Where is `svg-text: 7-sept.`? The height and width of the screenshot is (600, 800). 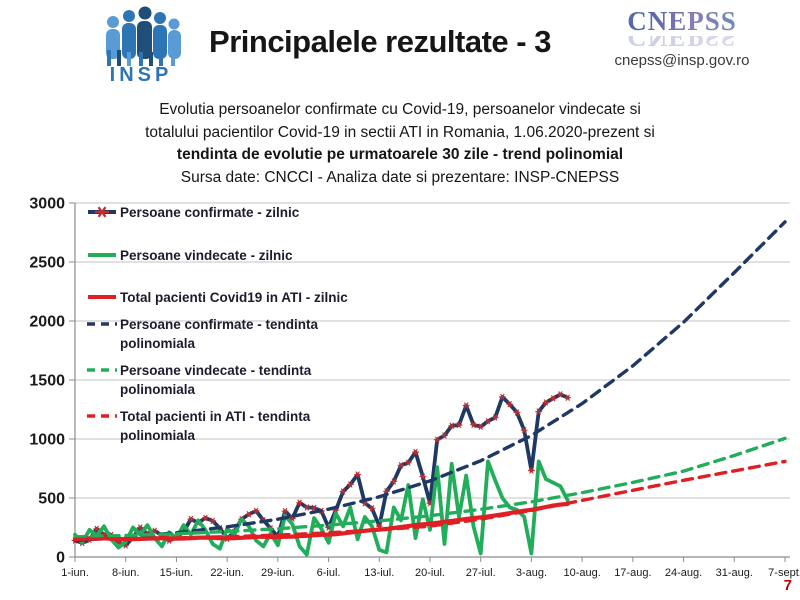 svg-text: 7-sept. is located at coordinates (784, 573).